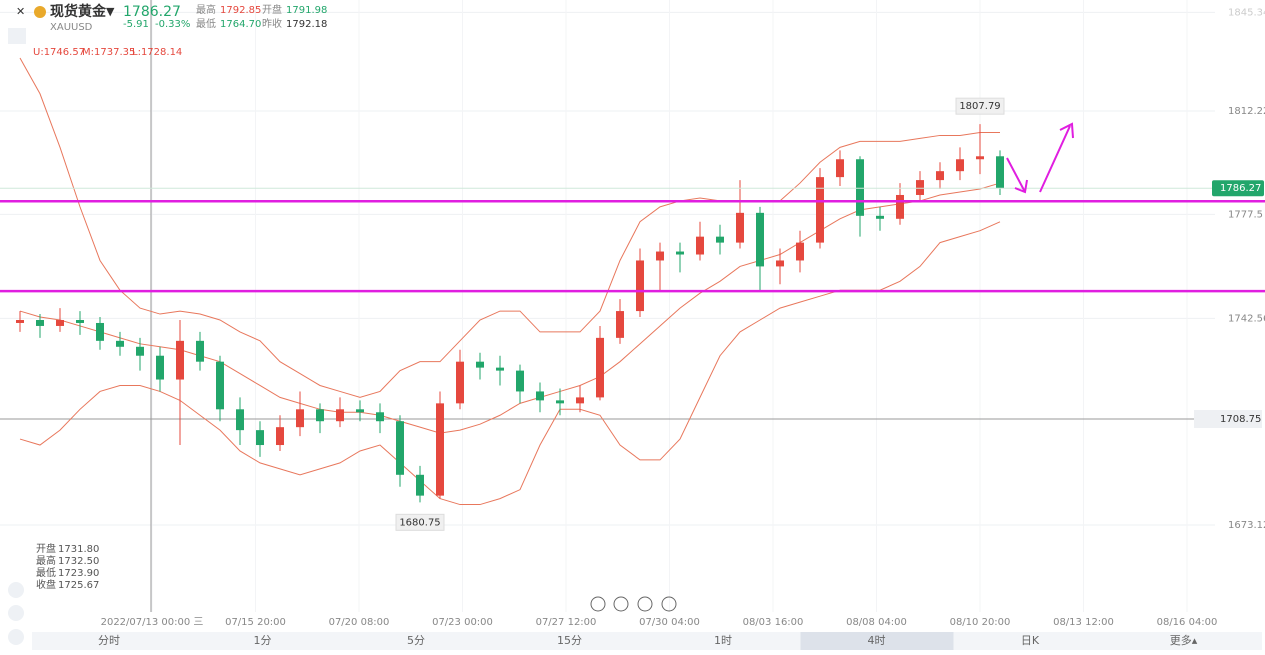 The image size is (1265, 655). Describe the element at coordinates (1240, 419) in the screenshot. I see `reference-label: 1708.75` at that location.